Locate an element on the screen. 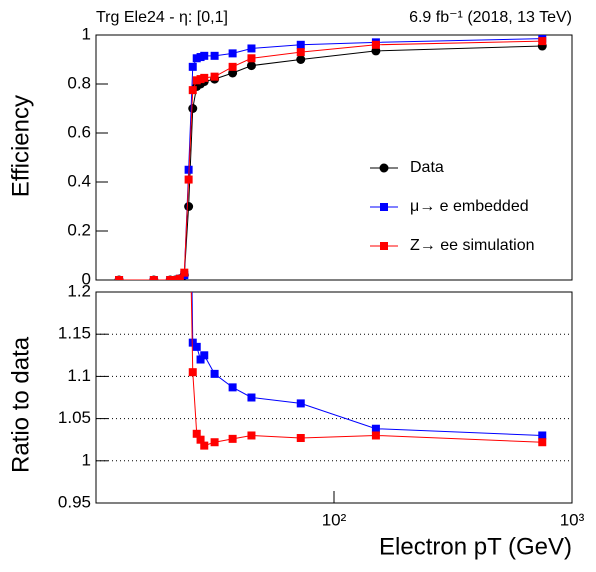 The image size is (596, 572). y-axis-title: Ratio to data is located at coordinates (20, 404).